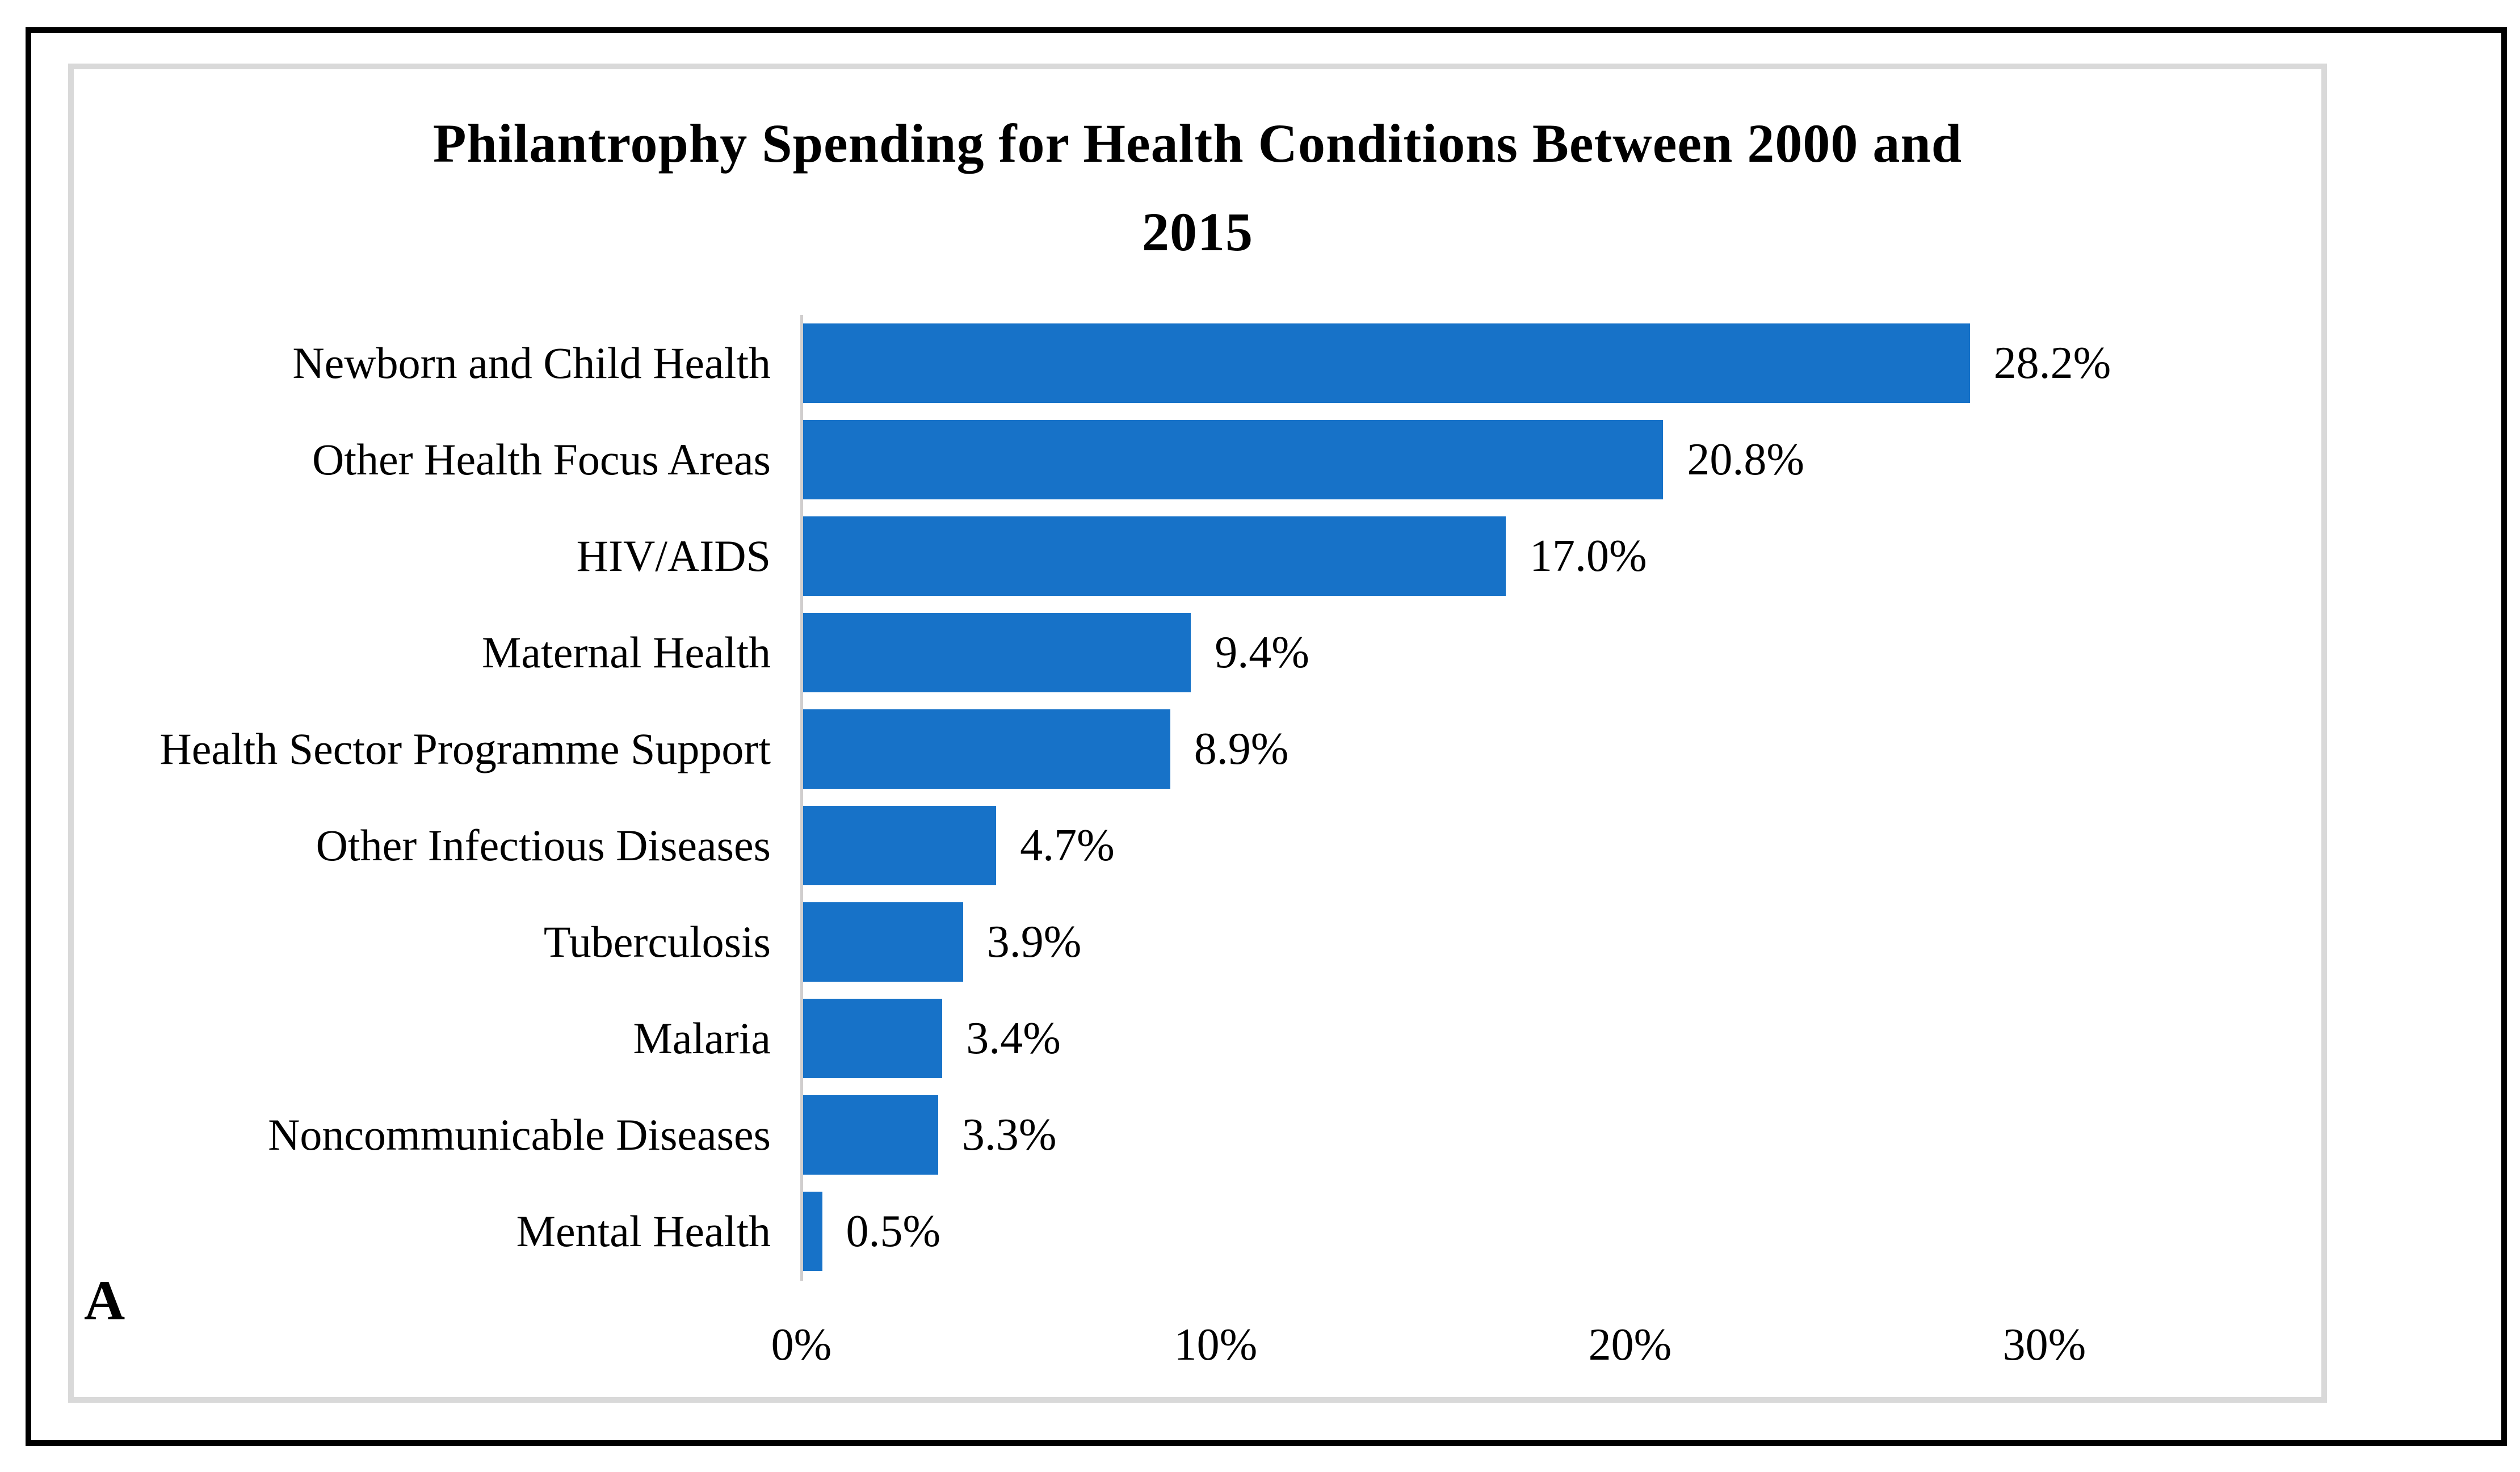 The width and height of the screenshot is (2520, 1472). What do you see at coordinates (1260, 1135) in the screenshot?
I see `bar-row: Noncommunicable Diseases 3.3%` at bounding box center [1260, 1135].